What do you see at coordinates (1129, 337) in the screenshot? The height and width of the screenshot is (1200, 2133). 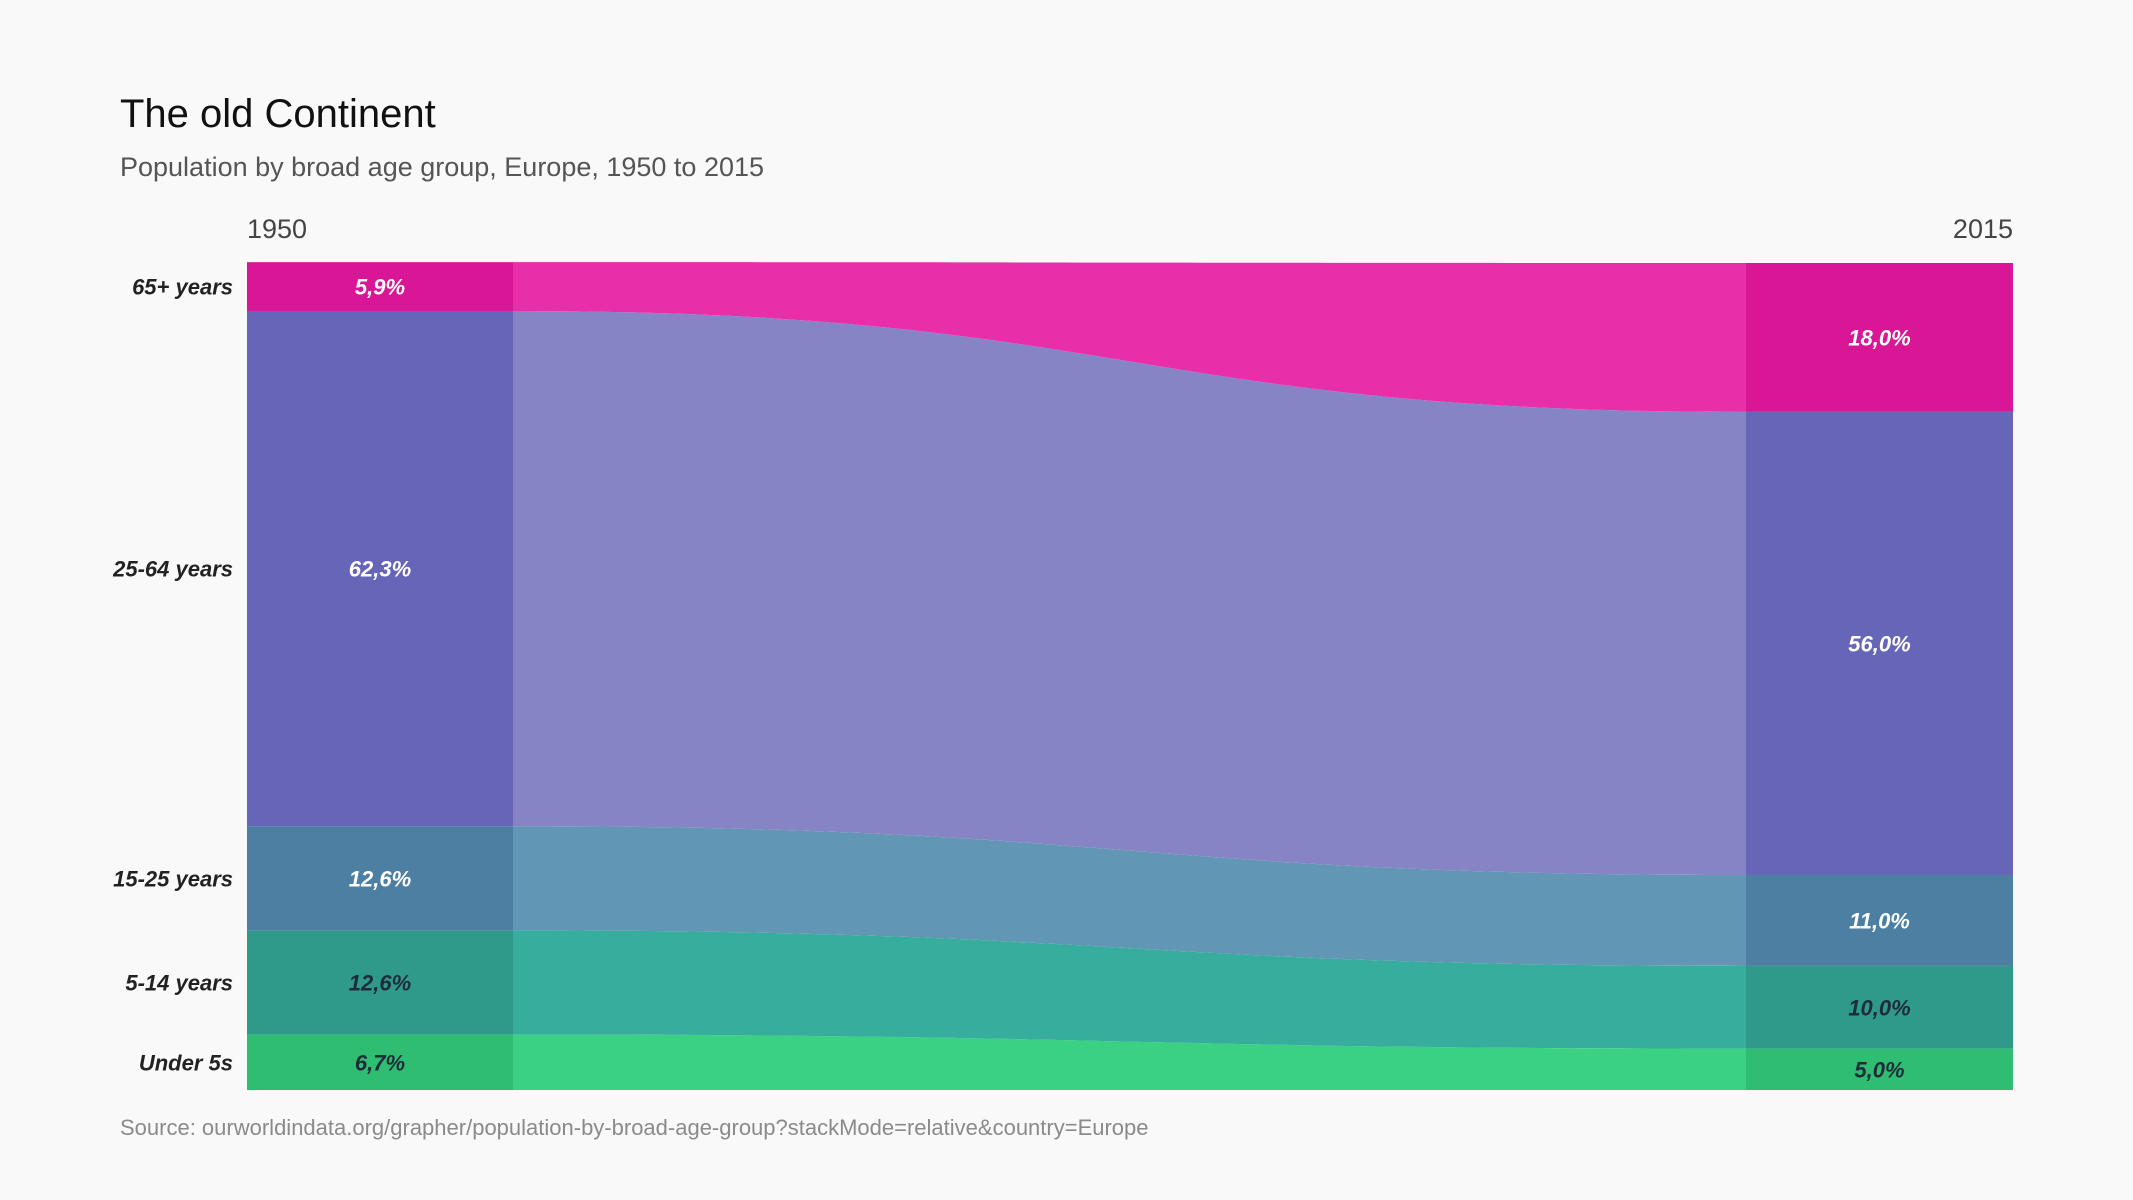 I see `flow-65-years` at bounding box center [1129, 337].